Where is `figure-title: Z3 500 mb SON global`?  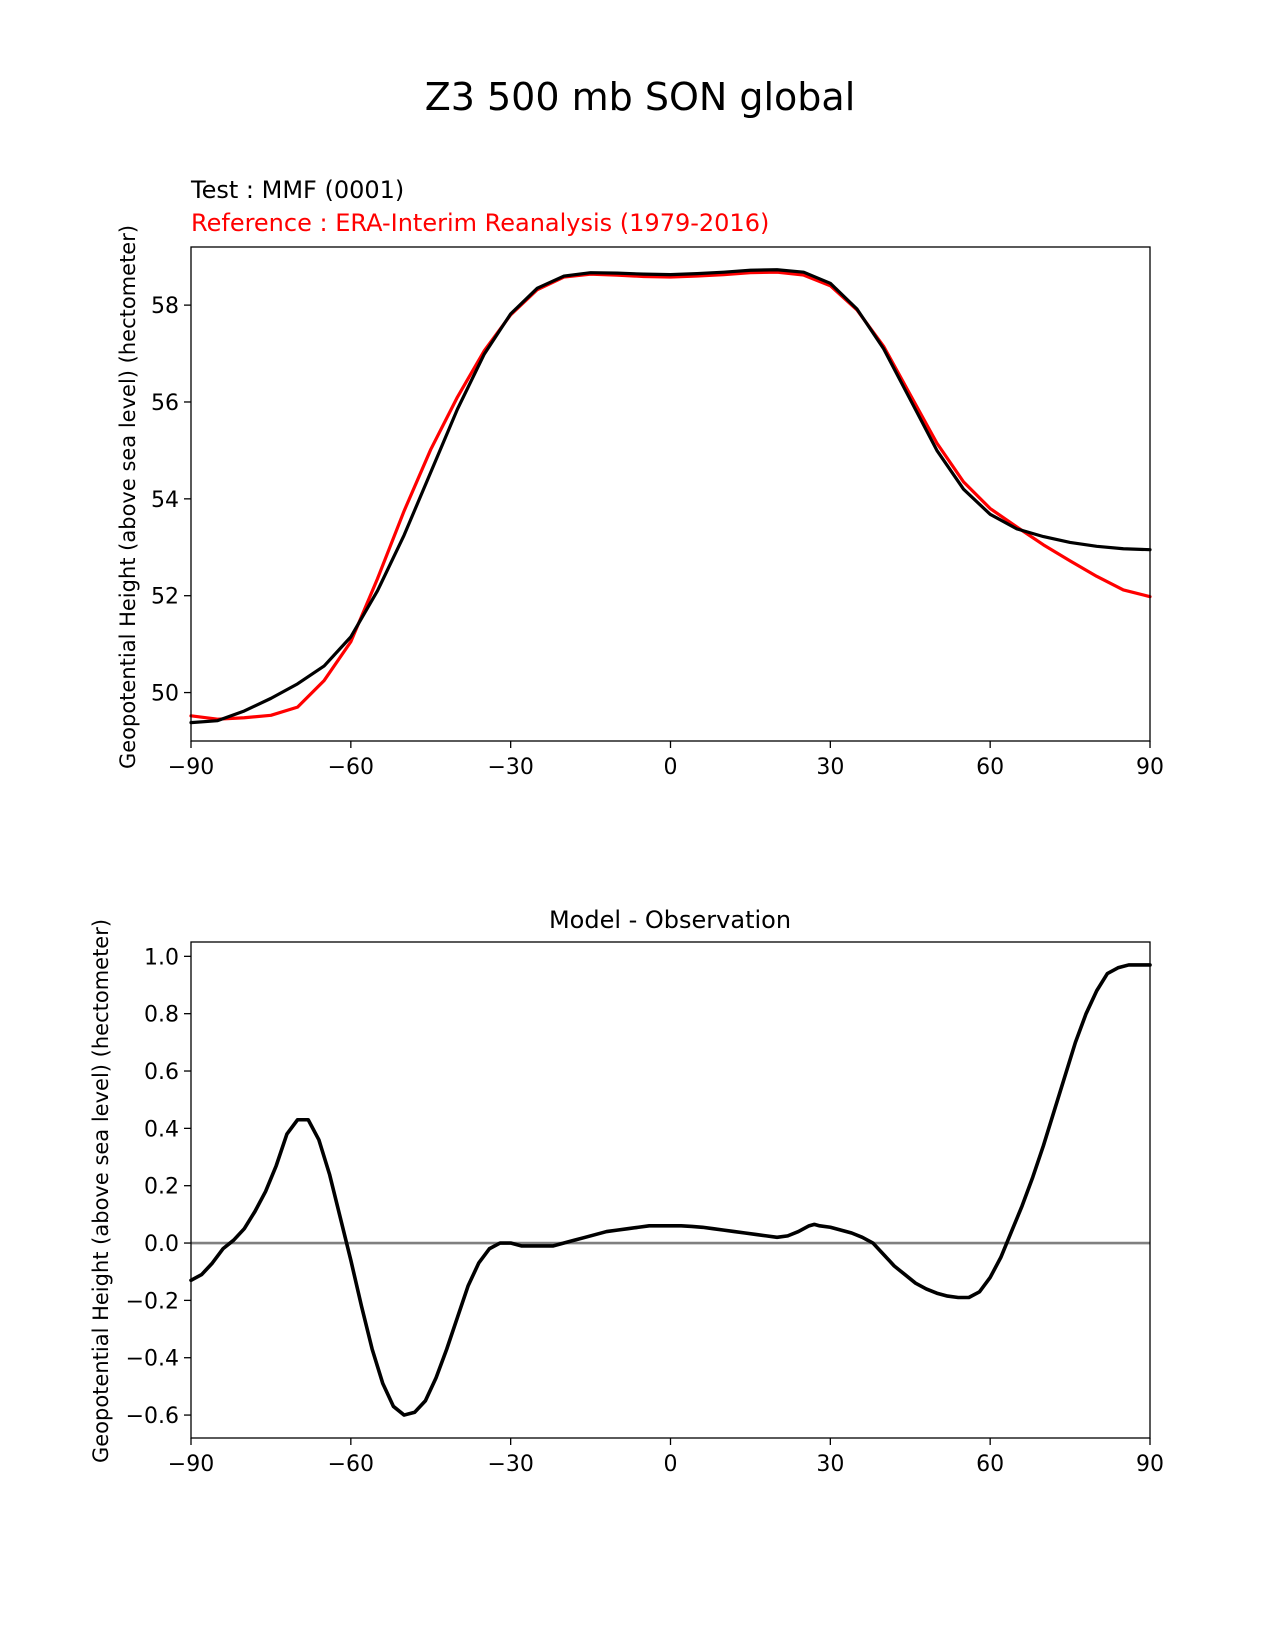 figure-title: Z3 500 mb SON global is located at coordinates (640, 97).